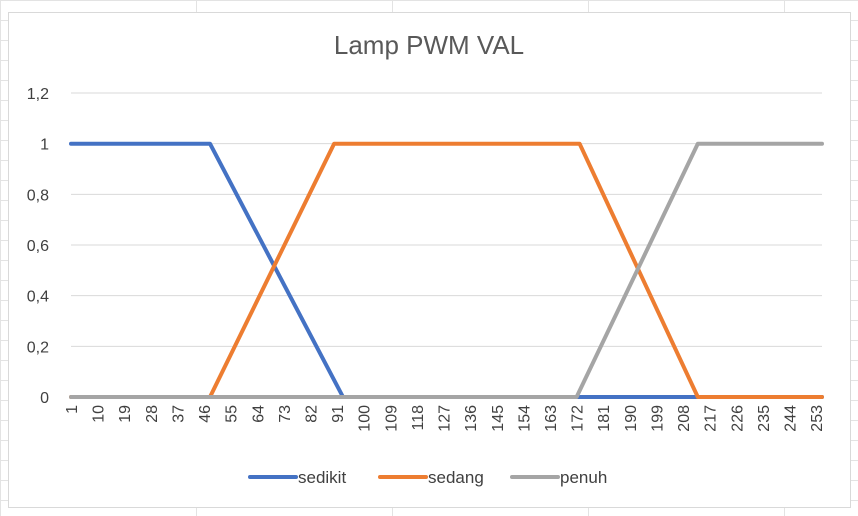 Image resolution: width=858 pixels, height=516 pixels. Describe the element at coordinates (178, 414) in the screenshot. I see `x-tick-label: 37` at that location.